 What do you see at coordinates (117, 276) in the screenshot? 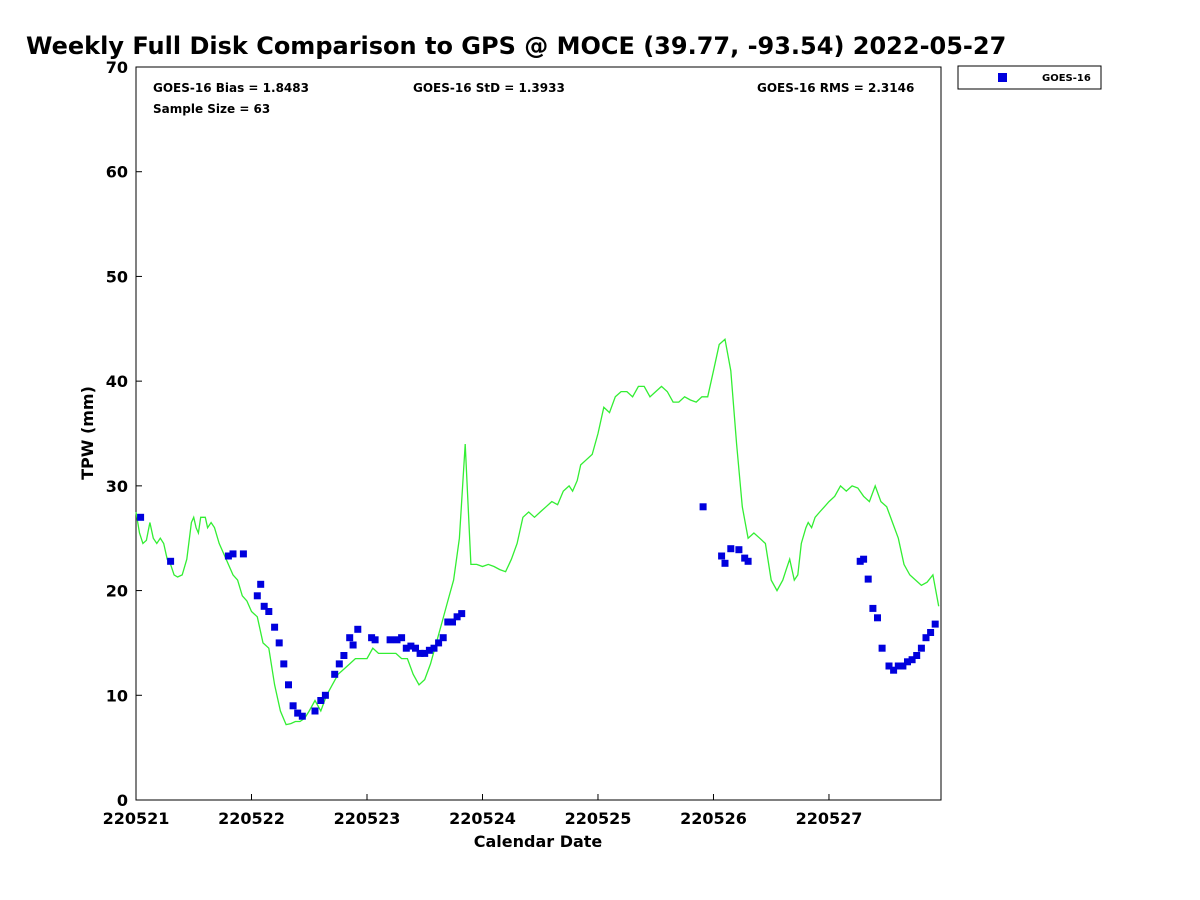
I see `y-tick-label: 50` at bounding box center [117, 276].